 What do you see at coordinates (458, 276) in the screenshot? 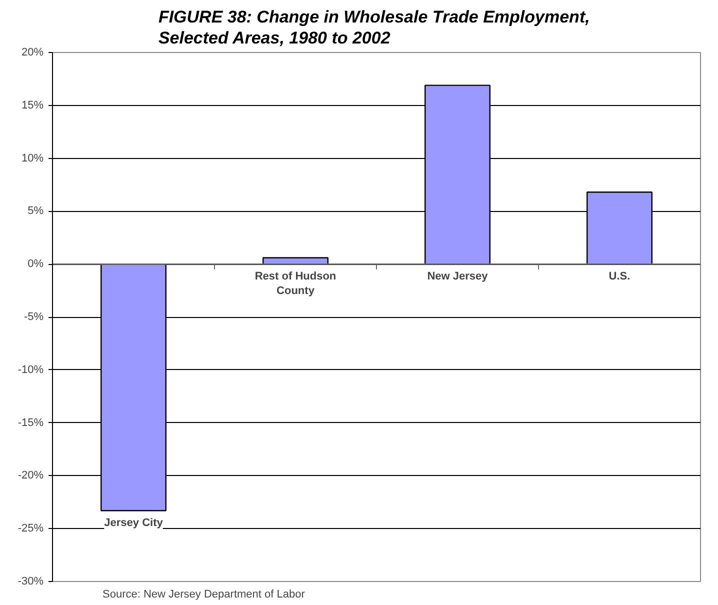
I see `x-tick-label: New Jersey` at bounding box center [458, 276].